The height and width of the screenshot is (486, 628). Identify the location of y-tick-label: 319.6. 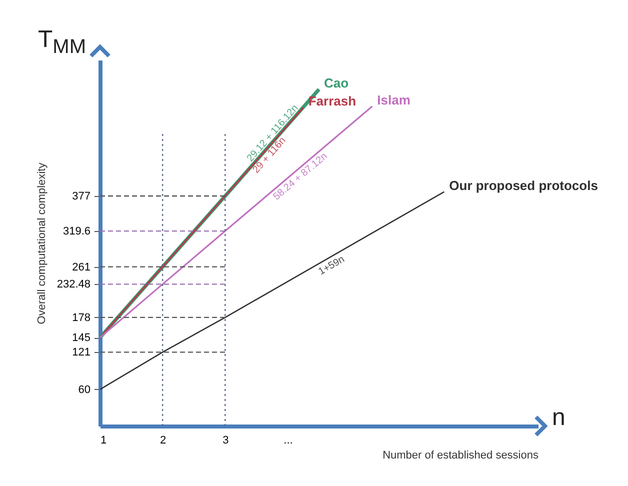
(76, 232).